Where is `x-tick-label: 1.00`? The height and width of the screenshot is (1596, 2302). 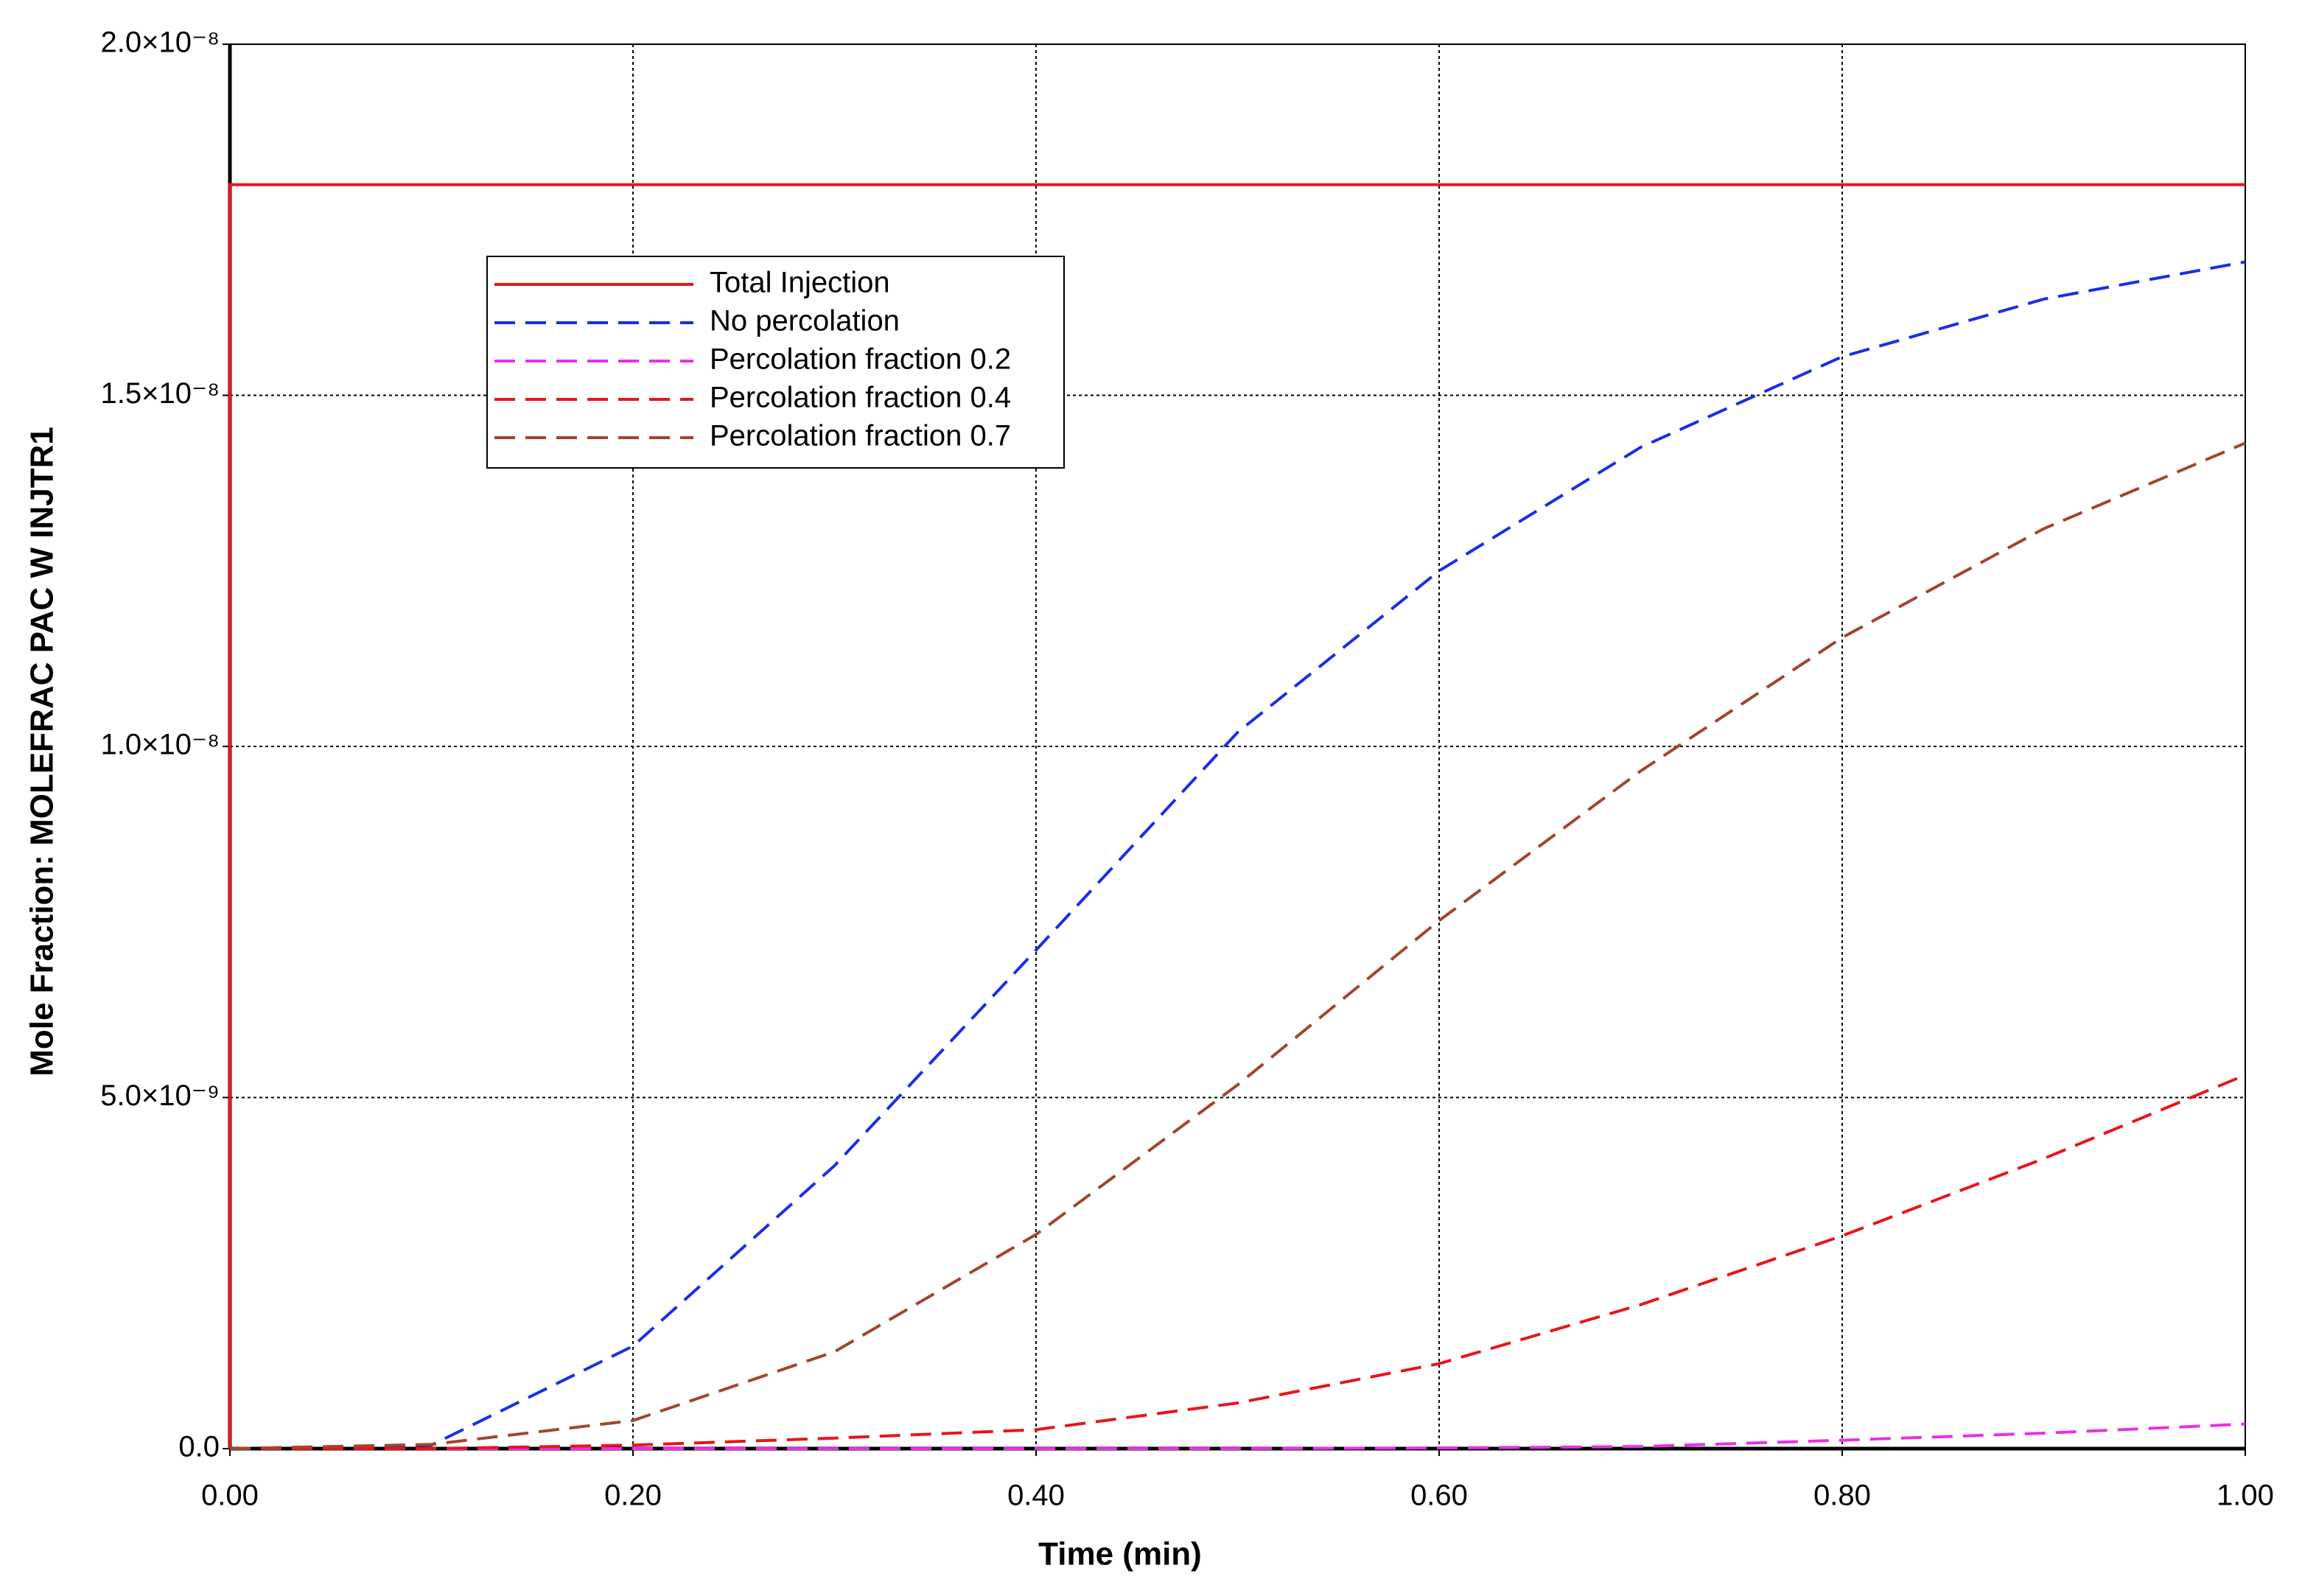 x-tick-label: 1.00 is located at coordinates (2245, 1496).